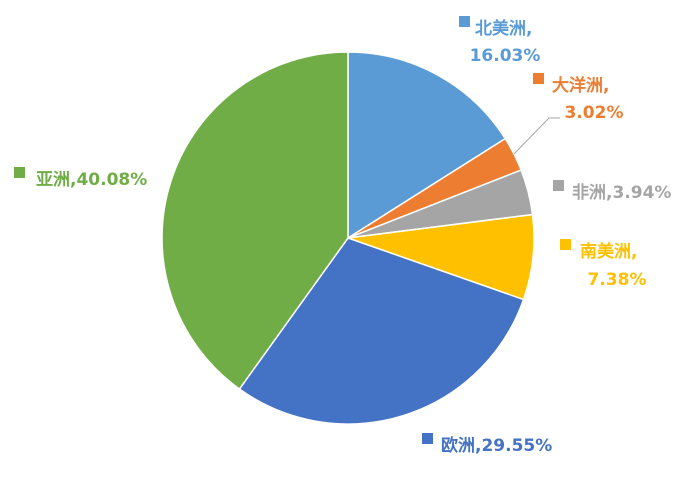 This screenshot has height=478, width=697. I want to click on data-label-1: 北美洲, 16.03%, so click(499, 41).